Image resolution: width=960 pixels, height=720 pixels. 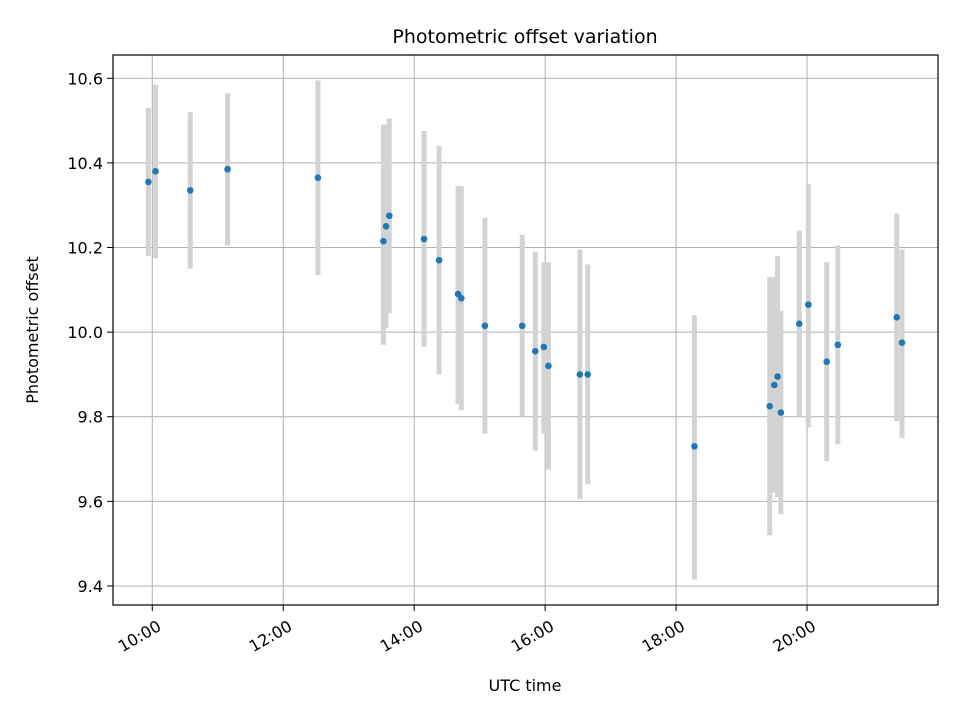 I want to click on y-tick-label: 10.0, so click(x=85, y=332).